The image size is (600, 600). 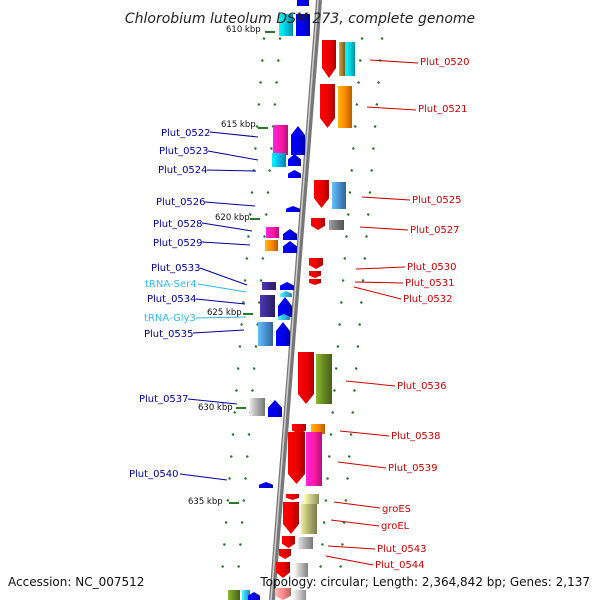 I want to click on gene-label-plut-0538: Plut_0538, so click(x=416, y=436).